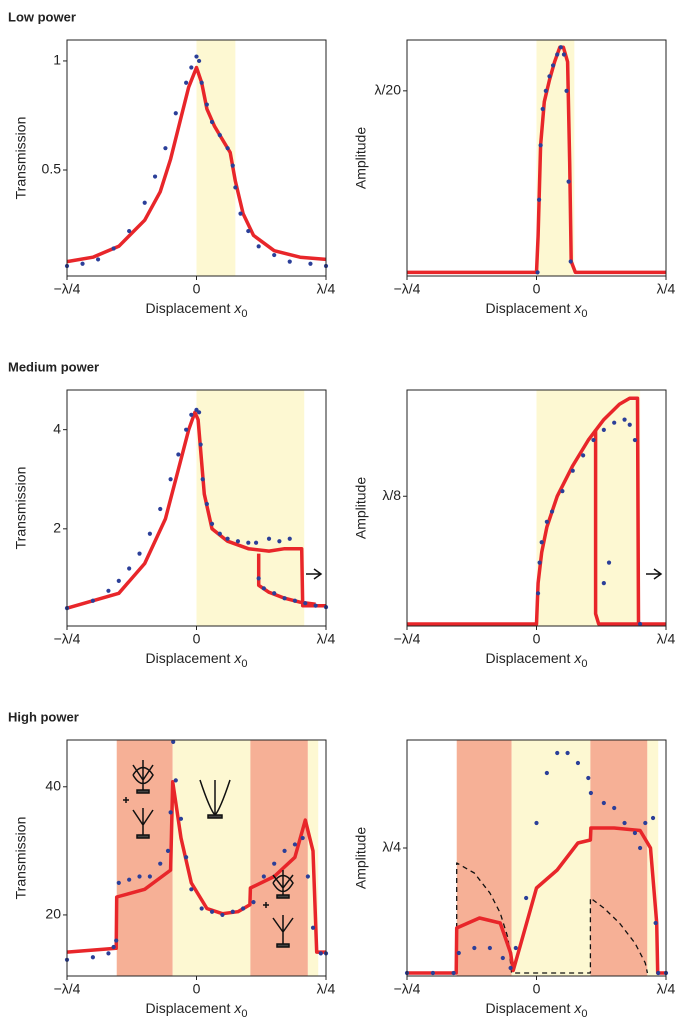 The image size is (677, 1030). Describe the element at coordinates (42, 16) in the screenshot. I see `section-title: Low power` at that location.